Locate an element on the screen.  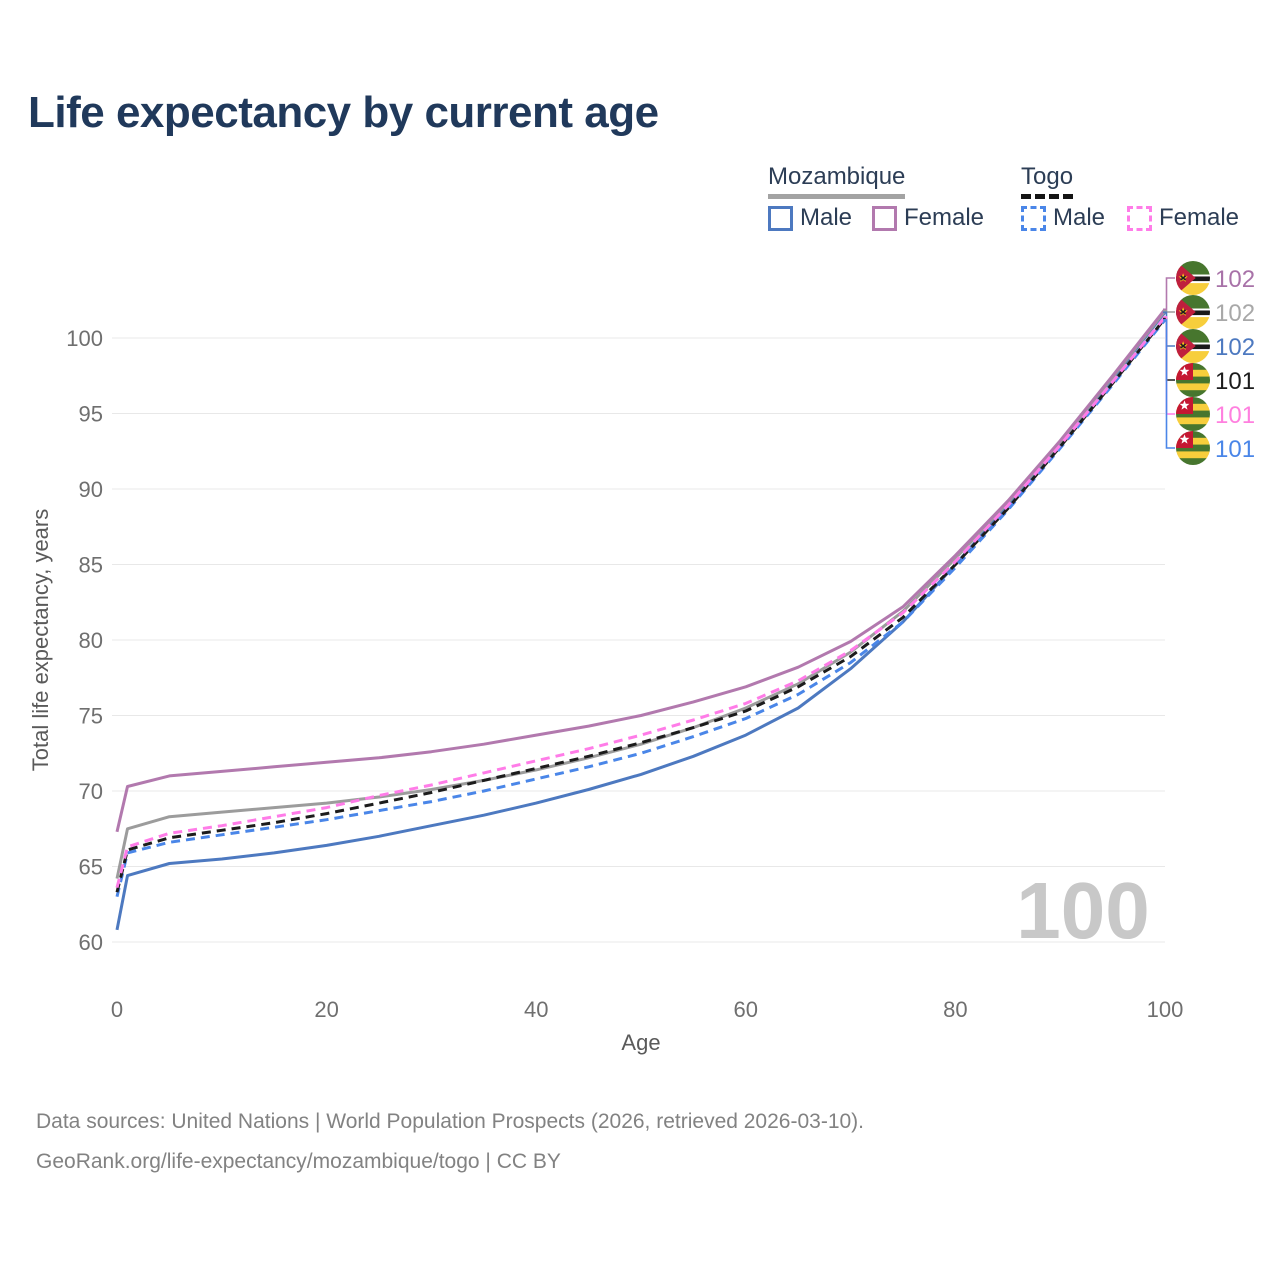
end-value-label-moz_female: 102 is located at coordinates (1235, 279).